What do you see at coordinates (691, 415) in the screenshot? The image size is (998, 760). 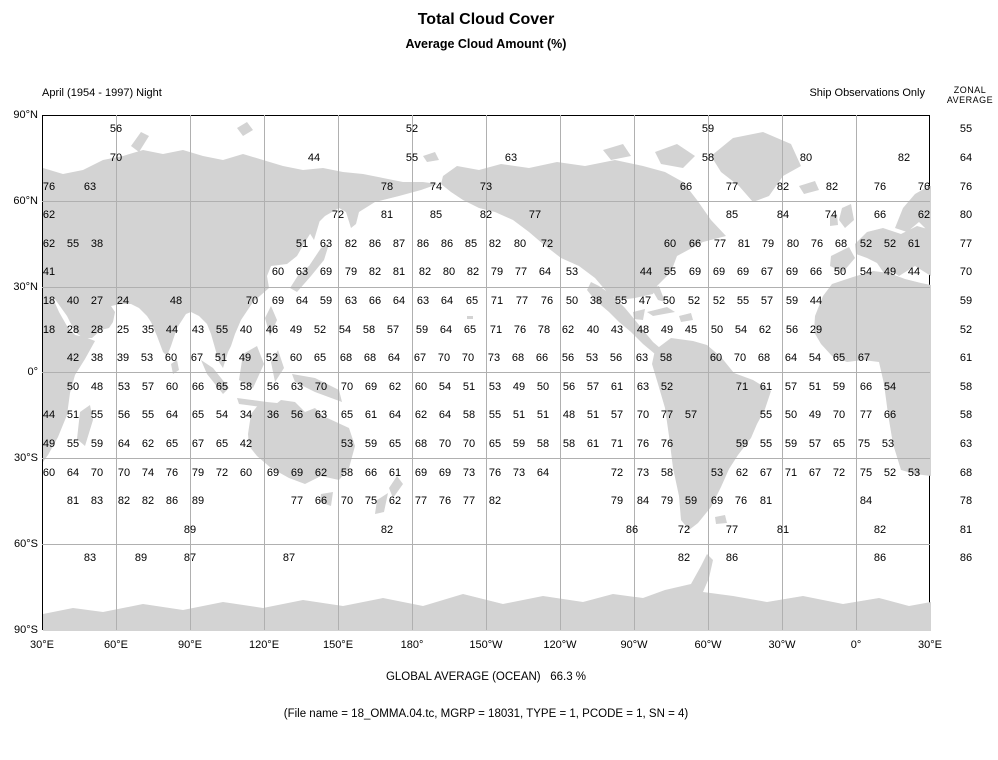 I see `grid-value: 57` at bounding box center [691, 415].